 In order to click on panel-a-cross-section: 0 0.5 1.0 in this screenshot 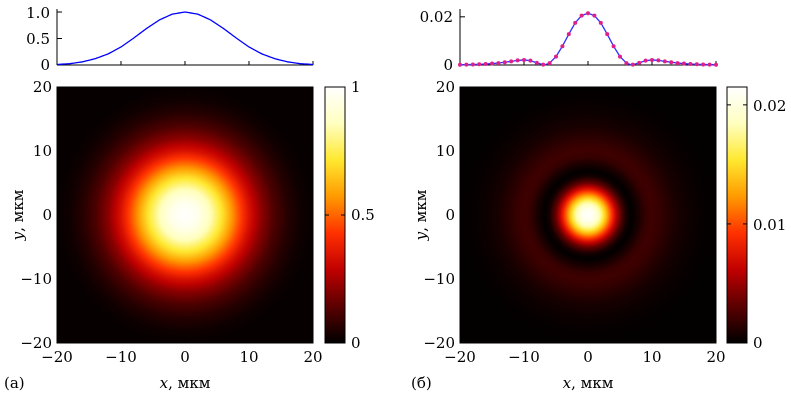, I will do `click(170, 39)`.